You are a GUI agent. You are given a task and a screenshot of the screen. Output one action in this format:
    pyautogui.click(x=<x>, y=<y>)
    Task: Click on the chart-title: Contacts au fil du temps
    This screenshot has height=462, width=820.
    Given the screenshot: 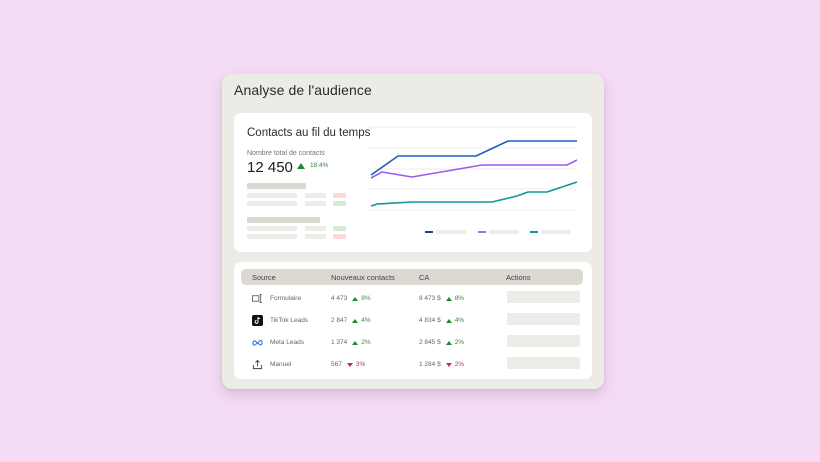 What is the action you would take?
    pyautogui.click(x=309, y=133)
    